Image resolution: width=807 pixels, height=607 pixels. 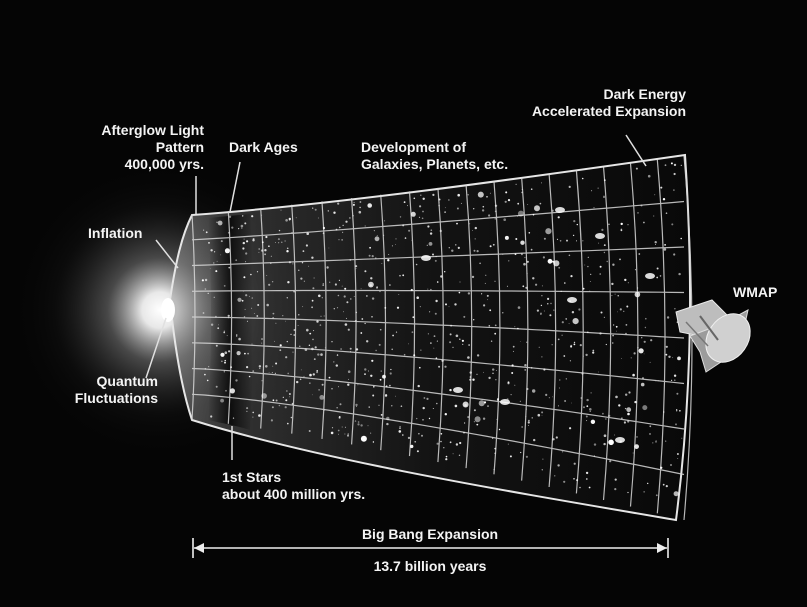 What do you see at coordinates (235, 187) in the screenshot?
I see `dark-ages-leader` at bounding box center [235, 187].